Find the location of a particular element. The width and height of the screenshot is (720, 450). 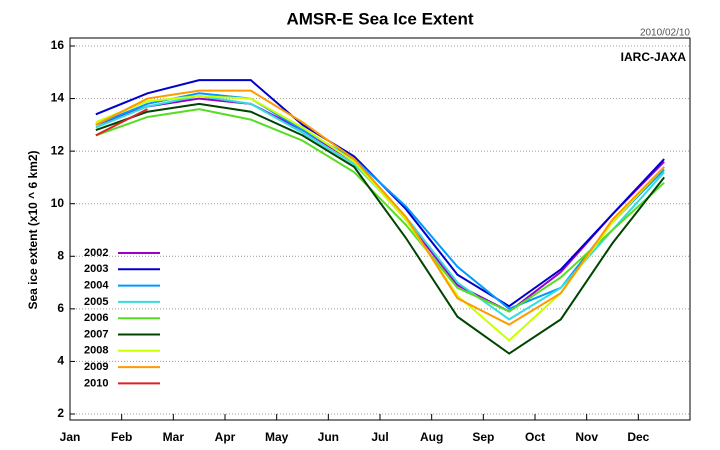

y-tick-label: 16 is located at coordinates (58, 45).